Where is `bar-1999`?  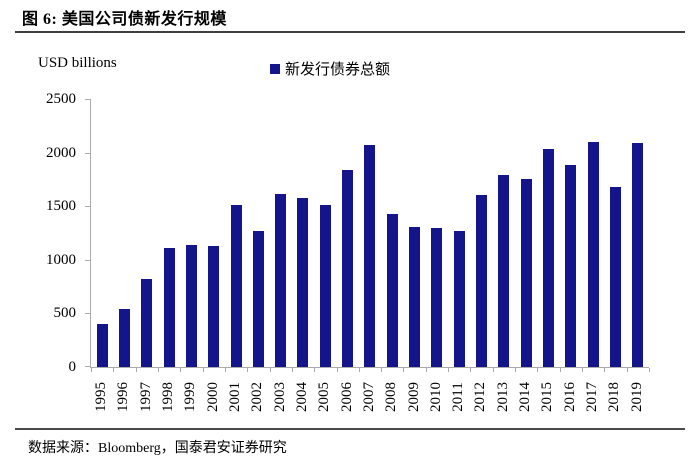
bar-1999 is located at coordinates (191, 305).